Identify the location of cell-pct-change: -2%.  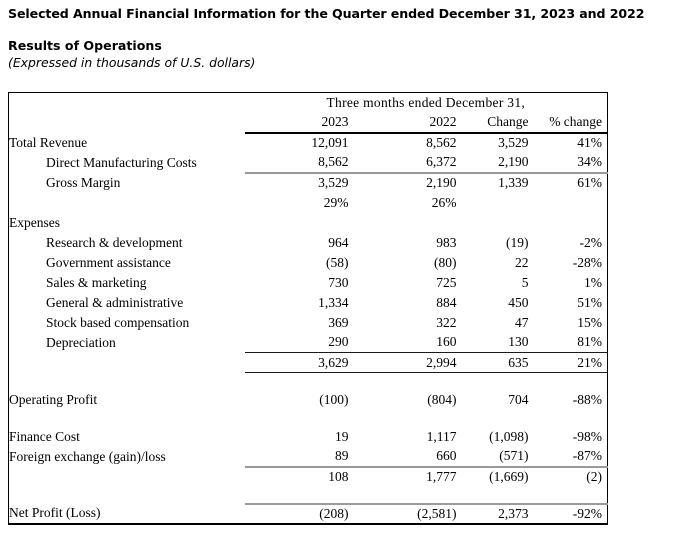
(591, 242).